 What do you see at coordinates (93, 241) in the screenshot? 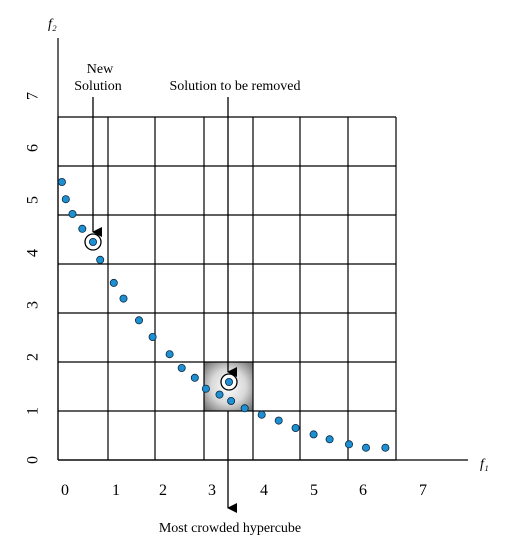
I see `new-solution-point` at bounding box center [93, 241].